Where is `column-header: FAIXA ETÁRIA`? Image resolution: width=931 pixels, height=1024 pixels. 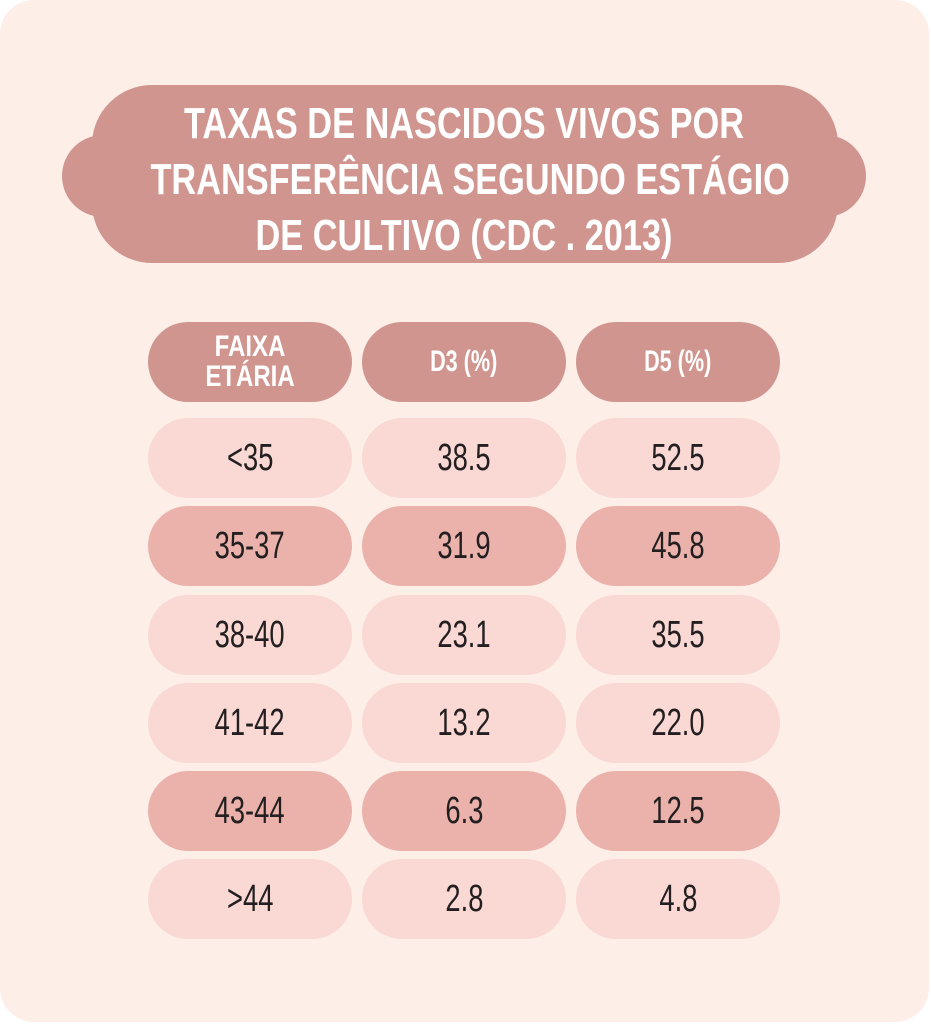
column-header: FAIXA ETÁRIA is located at coordinates (250, 362).